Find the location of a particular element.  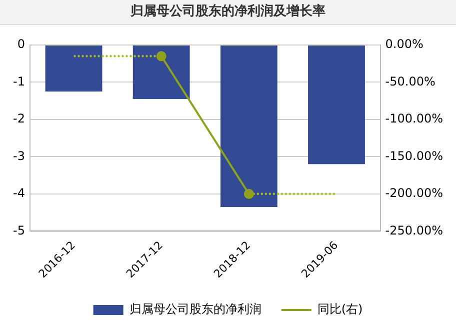

y-tick-label: -3 is located at coordinates (18, 155).